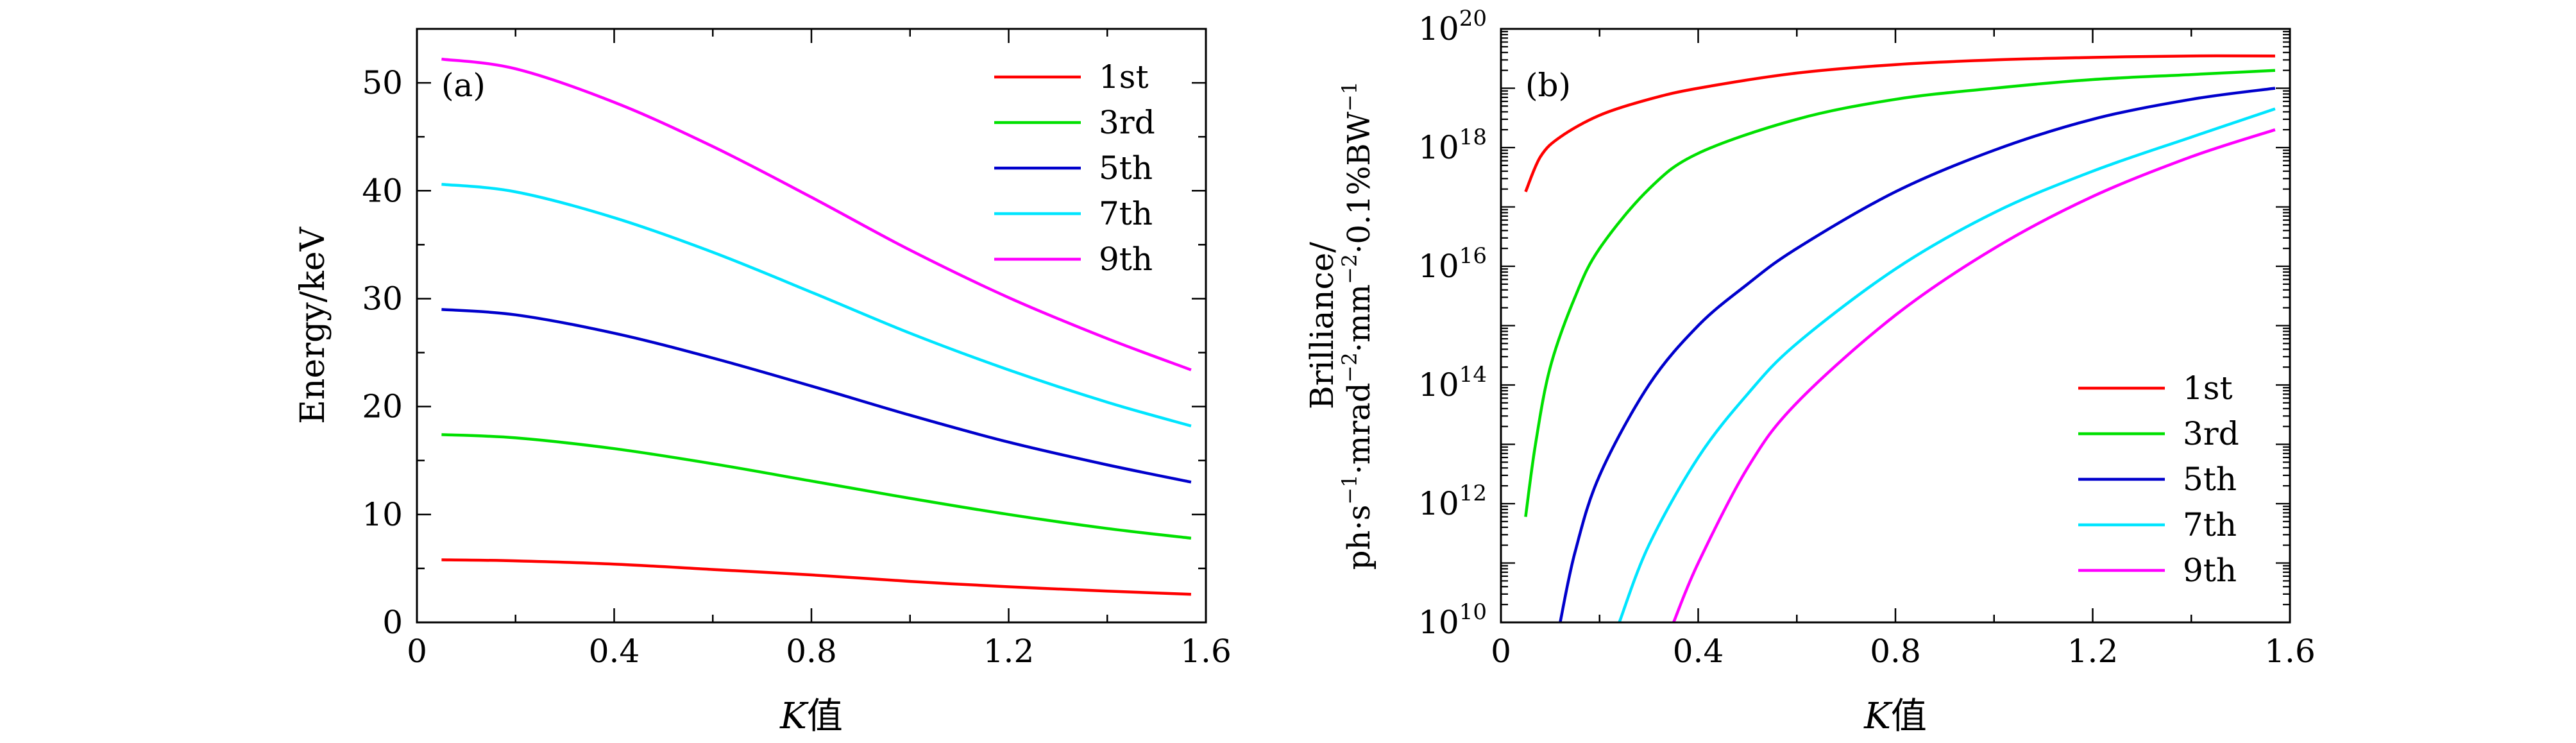  I want to click on series-line-3rd, so click(816, 486).